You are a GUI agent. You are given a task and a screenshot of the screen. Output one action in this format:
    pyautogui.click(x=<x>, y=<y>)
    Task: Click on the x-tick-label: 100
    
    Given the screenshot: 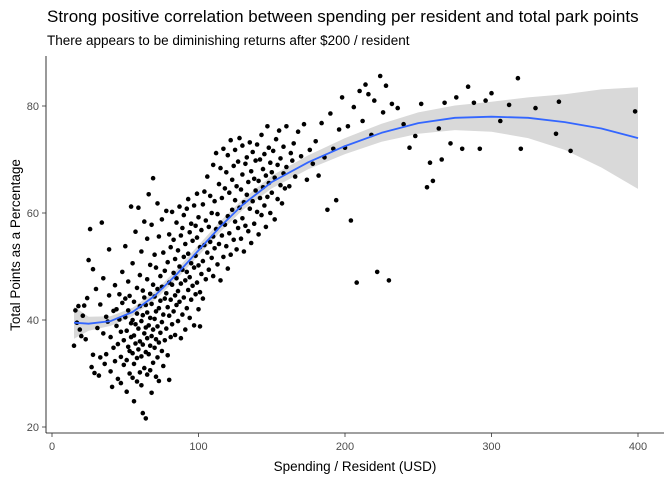 What is the action you would take?
    pyautogui.click(x=198, y=447)
    